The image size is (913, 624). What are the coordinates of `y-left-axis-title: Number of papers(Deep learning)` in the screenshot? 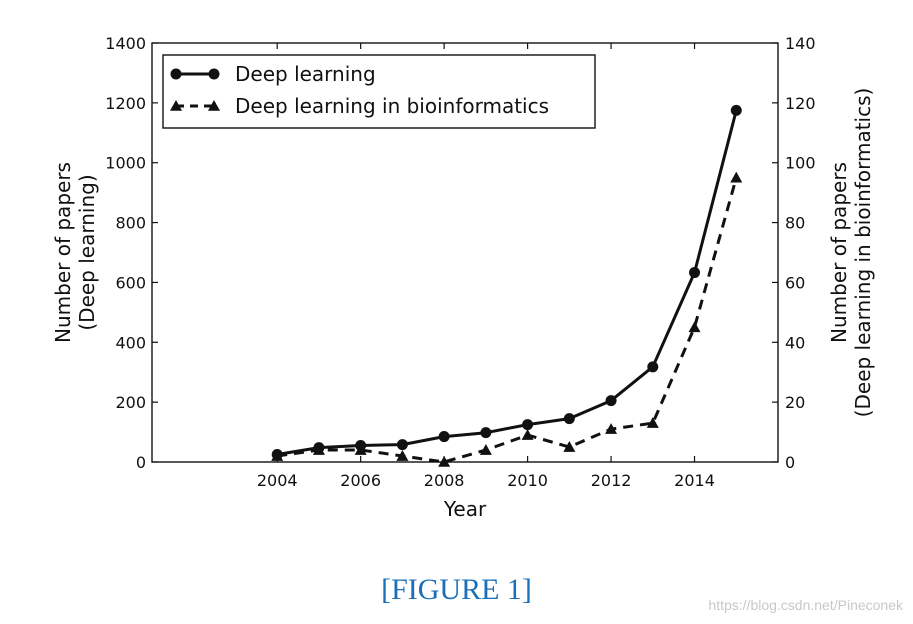 It's located at (75, 252).